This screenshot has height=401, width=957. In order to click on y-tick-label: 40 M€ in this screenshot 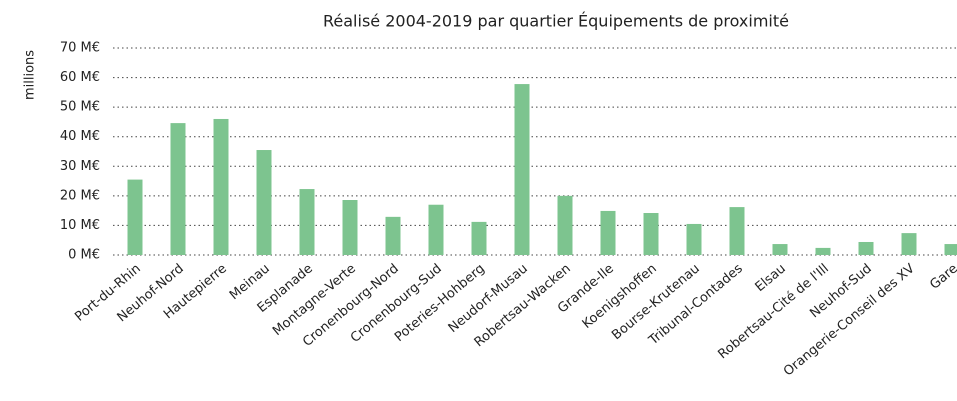, I will do `click(80, 136)`.